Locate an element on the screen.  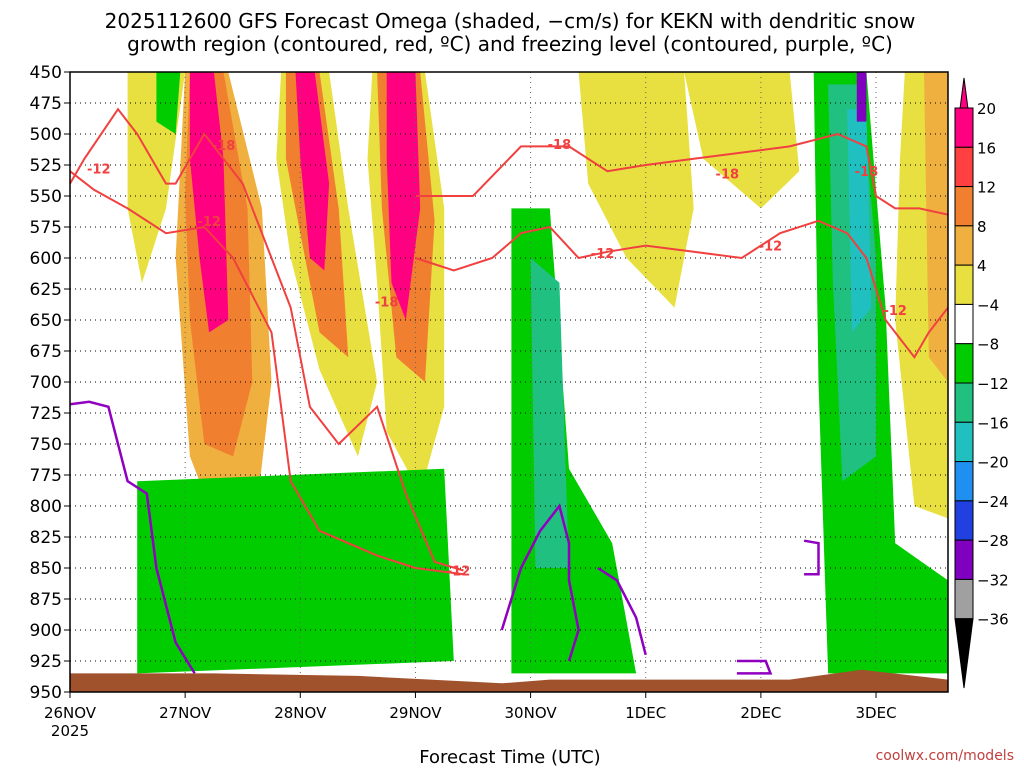
x-tick-label-5: 1DEC is located at coordinates (645, 713).